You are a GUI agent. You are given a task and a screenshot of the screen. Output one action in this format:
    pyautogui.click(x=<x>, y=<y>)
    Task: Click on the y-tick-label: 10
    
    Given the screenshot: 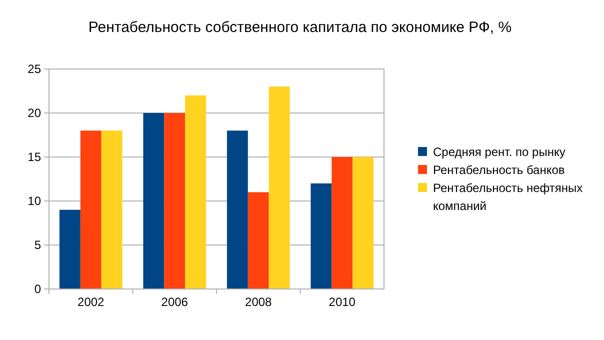 What is the action you would take?
    pyautogui.click(x=35, y=201)
    